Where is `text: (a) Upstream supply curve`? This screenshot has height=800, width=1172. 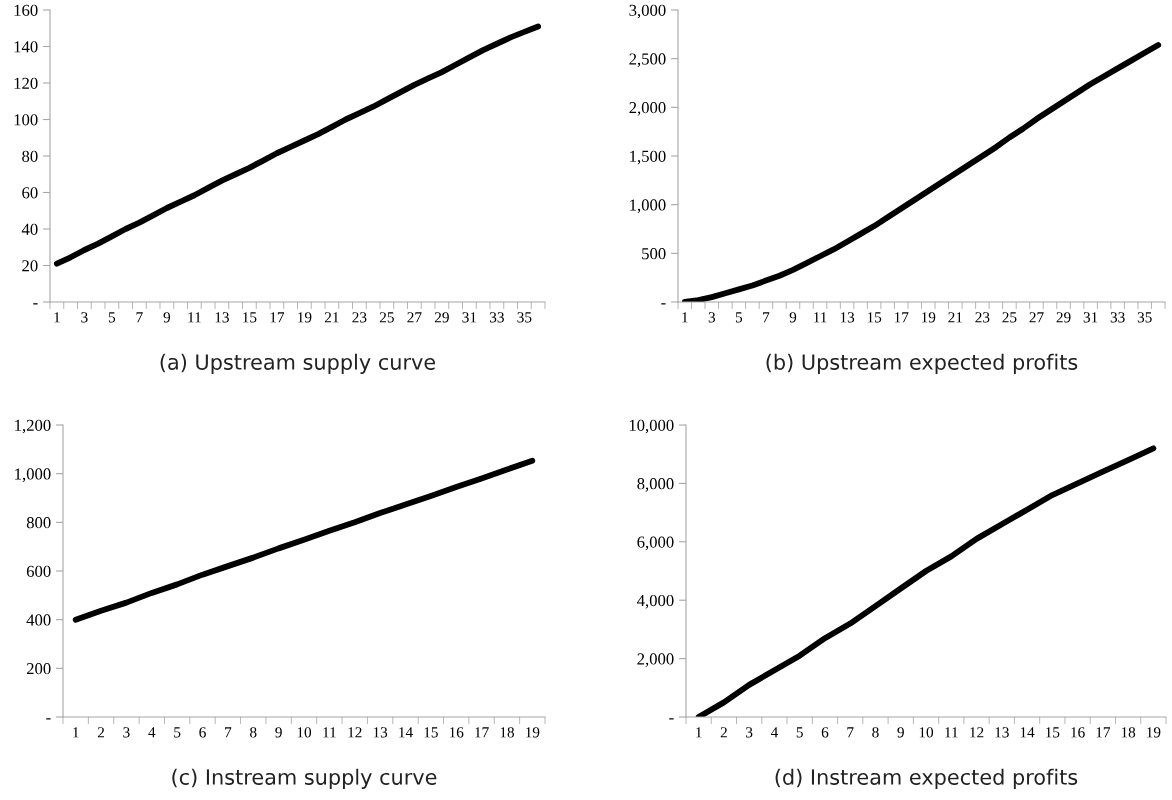
text: (a) Upstream supply curve is located at coordinates (298, 363).